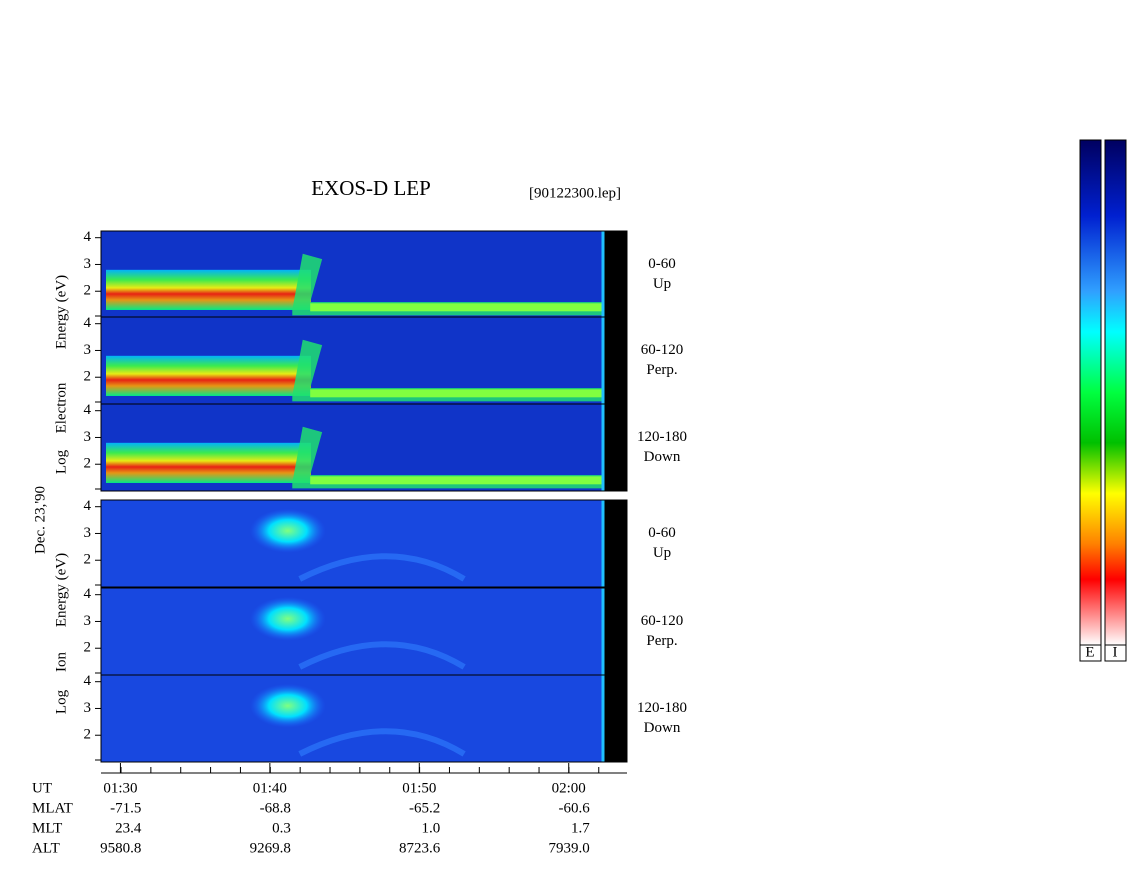 The width and height of the screenshot is (1130, 875). I want to click on orbit-value: 23.4, so click(128, 828).